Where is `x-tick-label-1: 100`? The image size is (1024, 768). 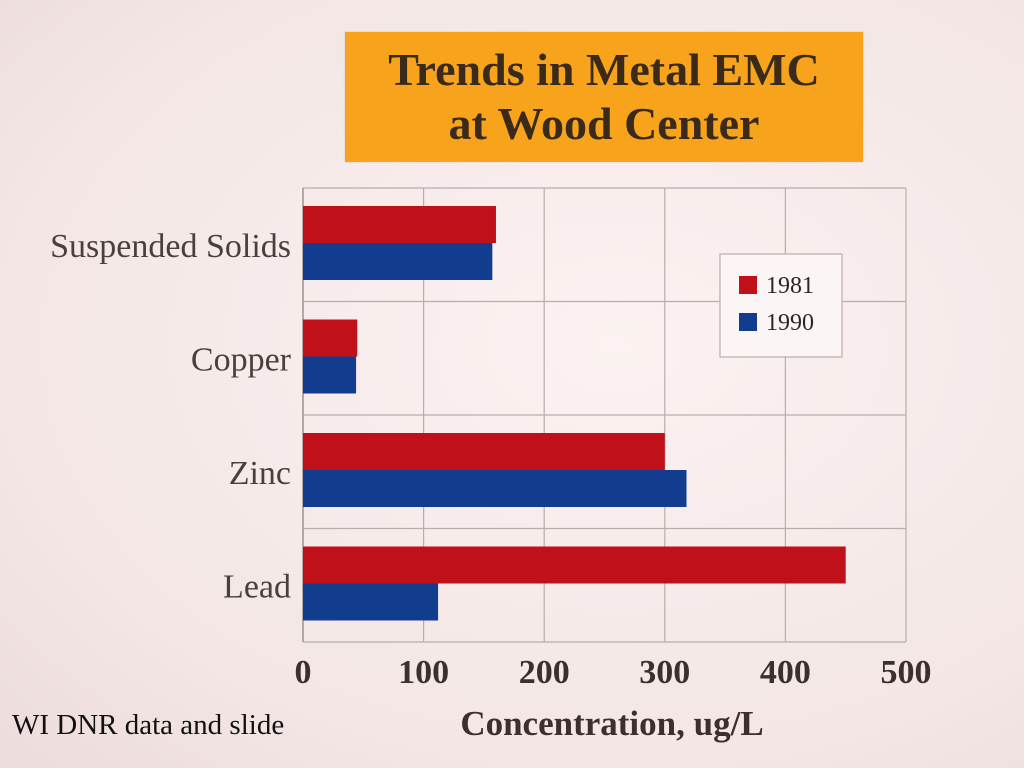 x-tick-label-1: 100 is located at coordinates (423, 672).